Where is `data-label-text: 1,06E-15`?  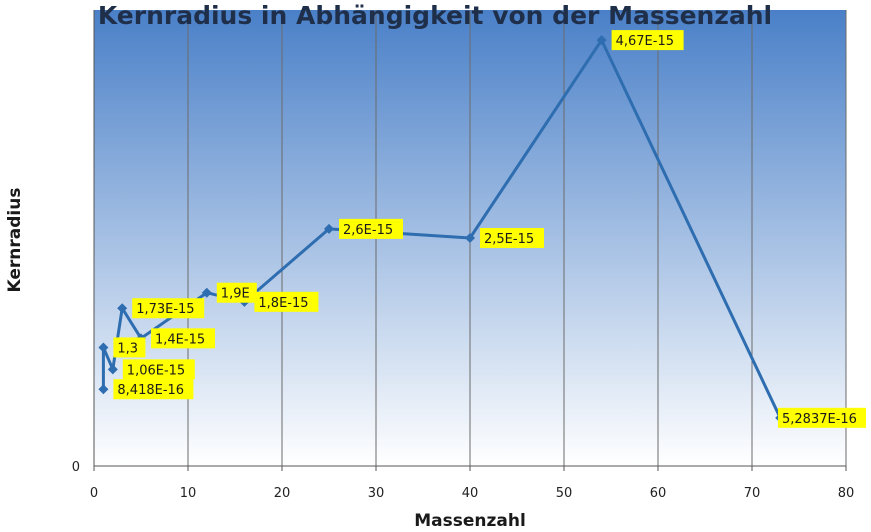
data-label-text: 1,06E-15 is located at coordinates (156, 370).